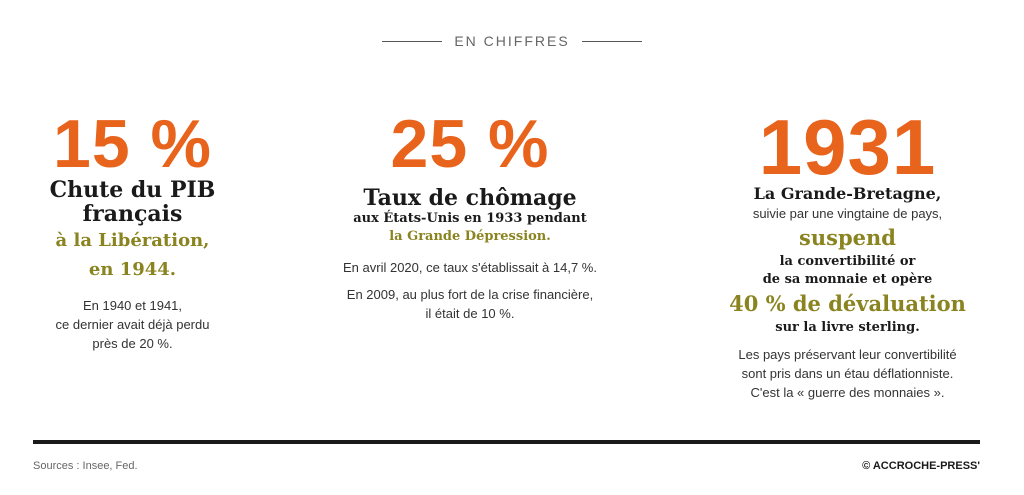  What do you see at coordinates (470, 313) in the screenshot?
I see `stat-body: il était de 10 %.` at bounding box center [470, 313].